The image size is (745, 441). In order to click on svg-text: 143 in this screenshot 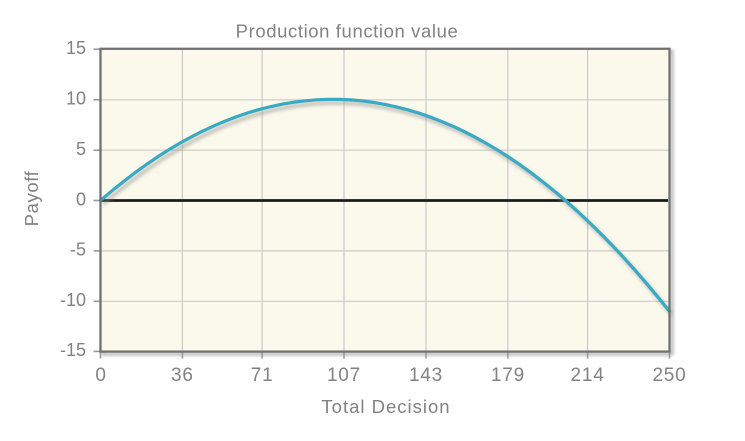, I will do `click(426, 375)`.